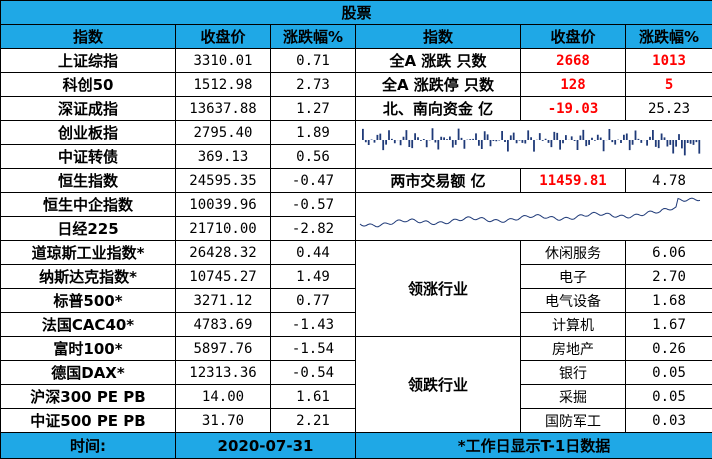  I want to click on bar-sparkline, so click(531, 141).